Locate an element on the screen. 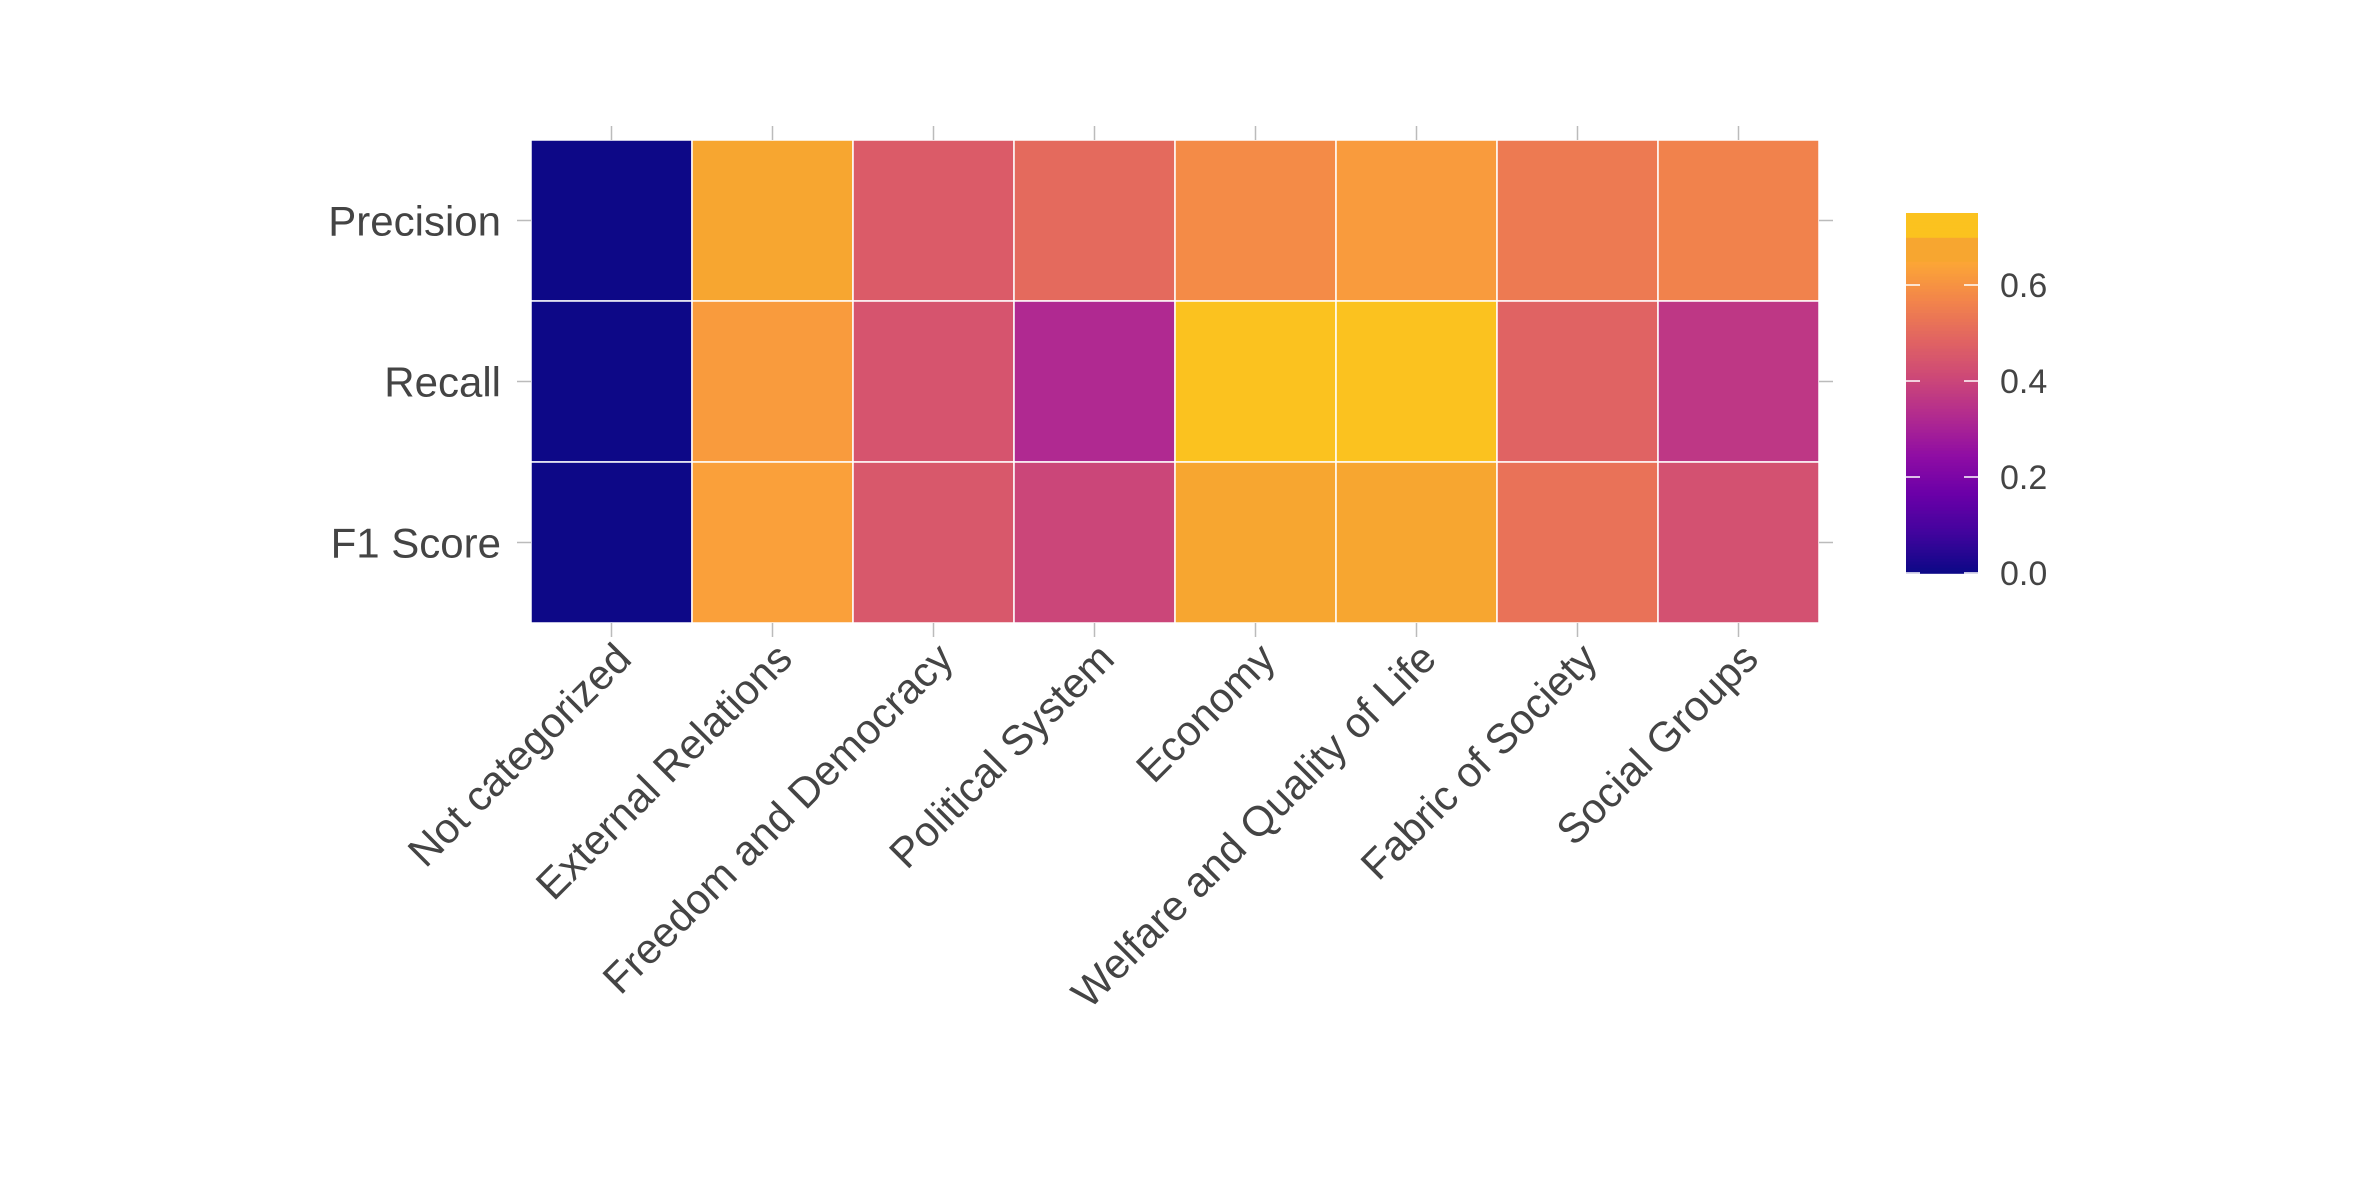 The image size is (2362, 1186). colorbar-tick-label: 0.2 is located at coordinates (2023, 478).